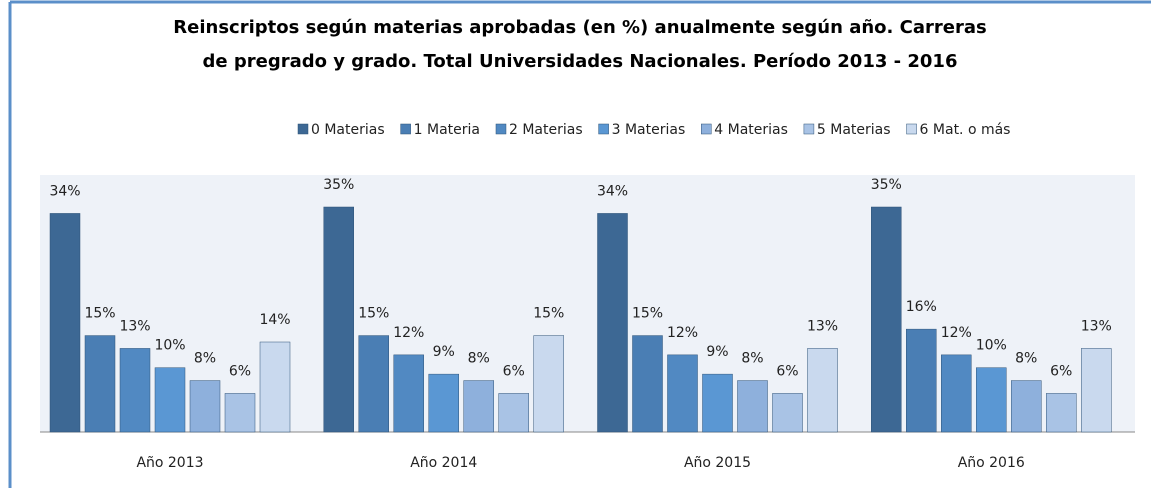 The height and width of the screenshot is (488, 1151). What do you see at coordinates (991, 463) in the screenshot?
I see `x-tick-label: Año 2016` at bounding box center [991, 463].